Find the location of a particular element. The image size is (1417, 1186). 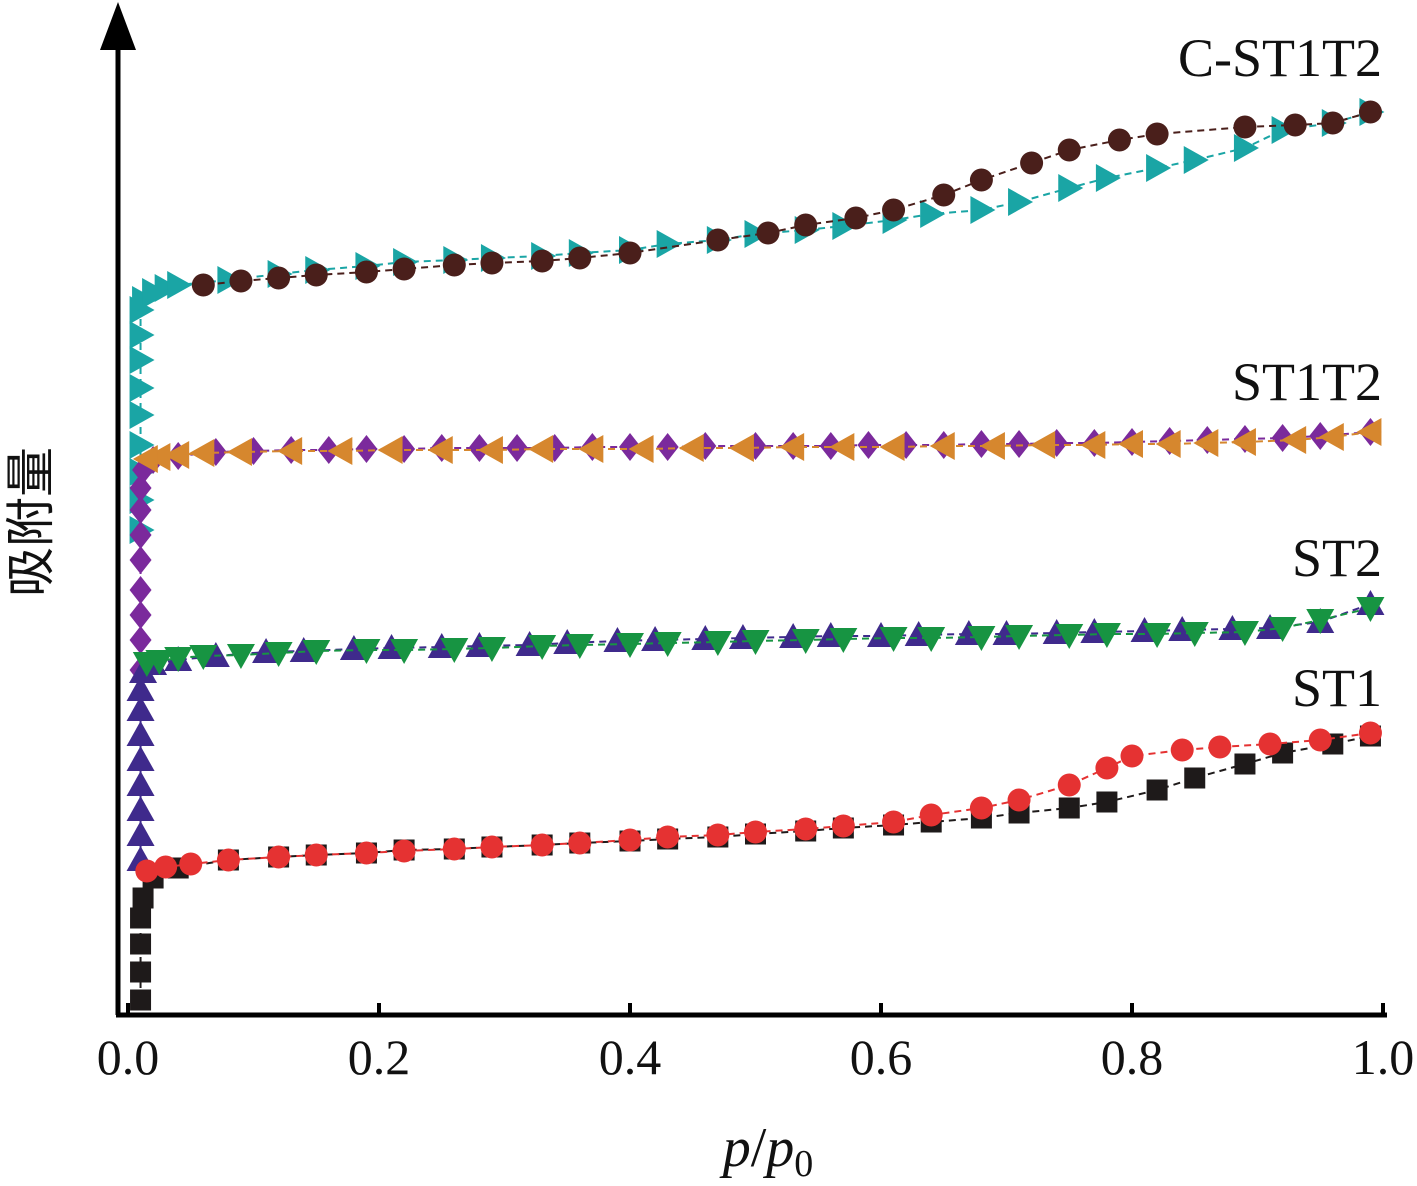

curve-labels: C-ST1T2 ST1T2 ST2 ST1 is located at coordinates (1280, 373).